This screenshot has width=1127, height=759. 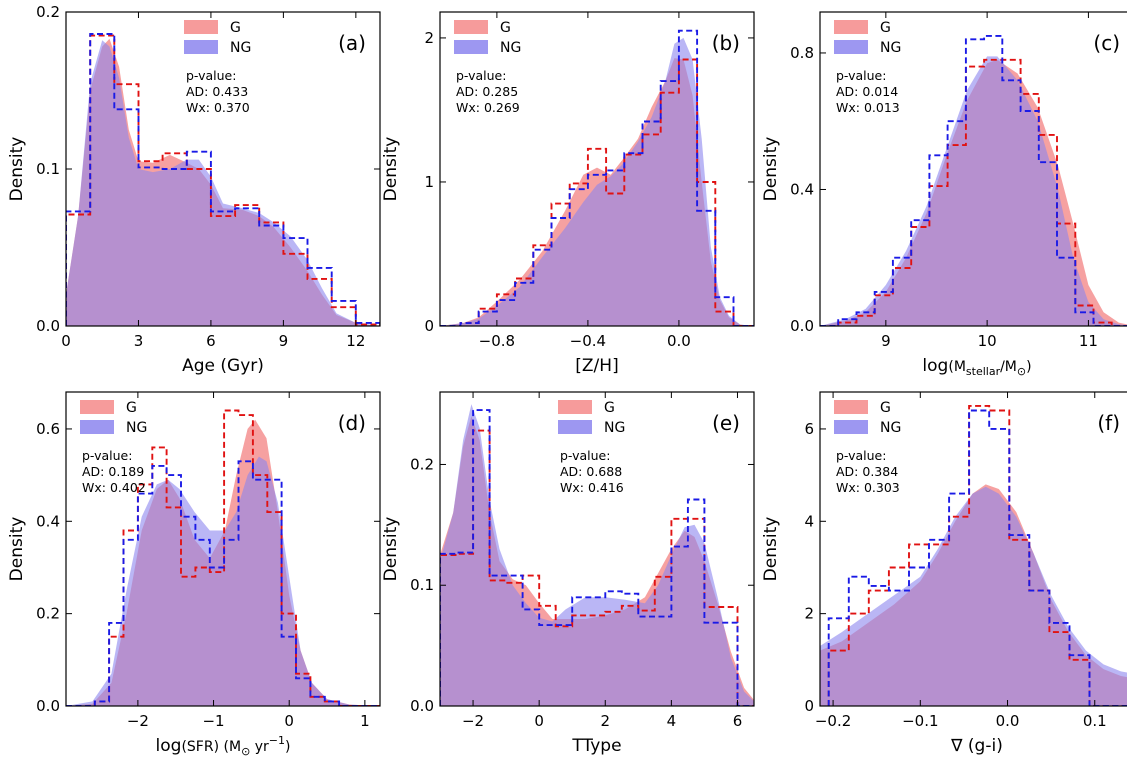 What do you see at coordinates (809, 521) in the screenshot?
I see `y-tick-label: 4` at bounding box center [809, 521].